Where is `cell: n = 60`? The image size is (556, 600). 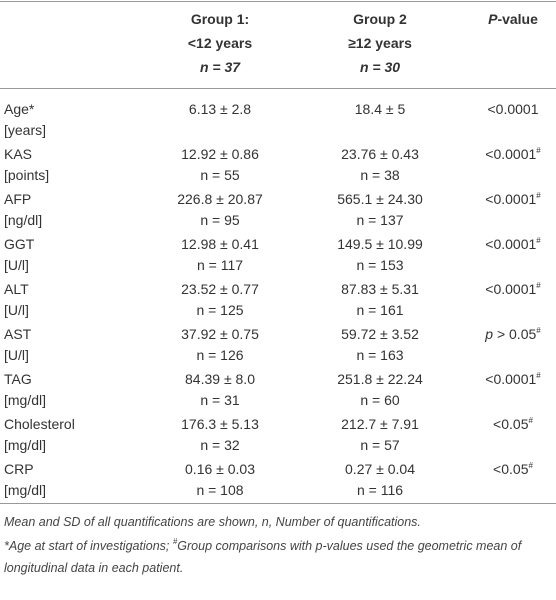 cell: n = 60 is located at coordinates (380, 400).